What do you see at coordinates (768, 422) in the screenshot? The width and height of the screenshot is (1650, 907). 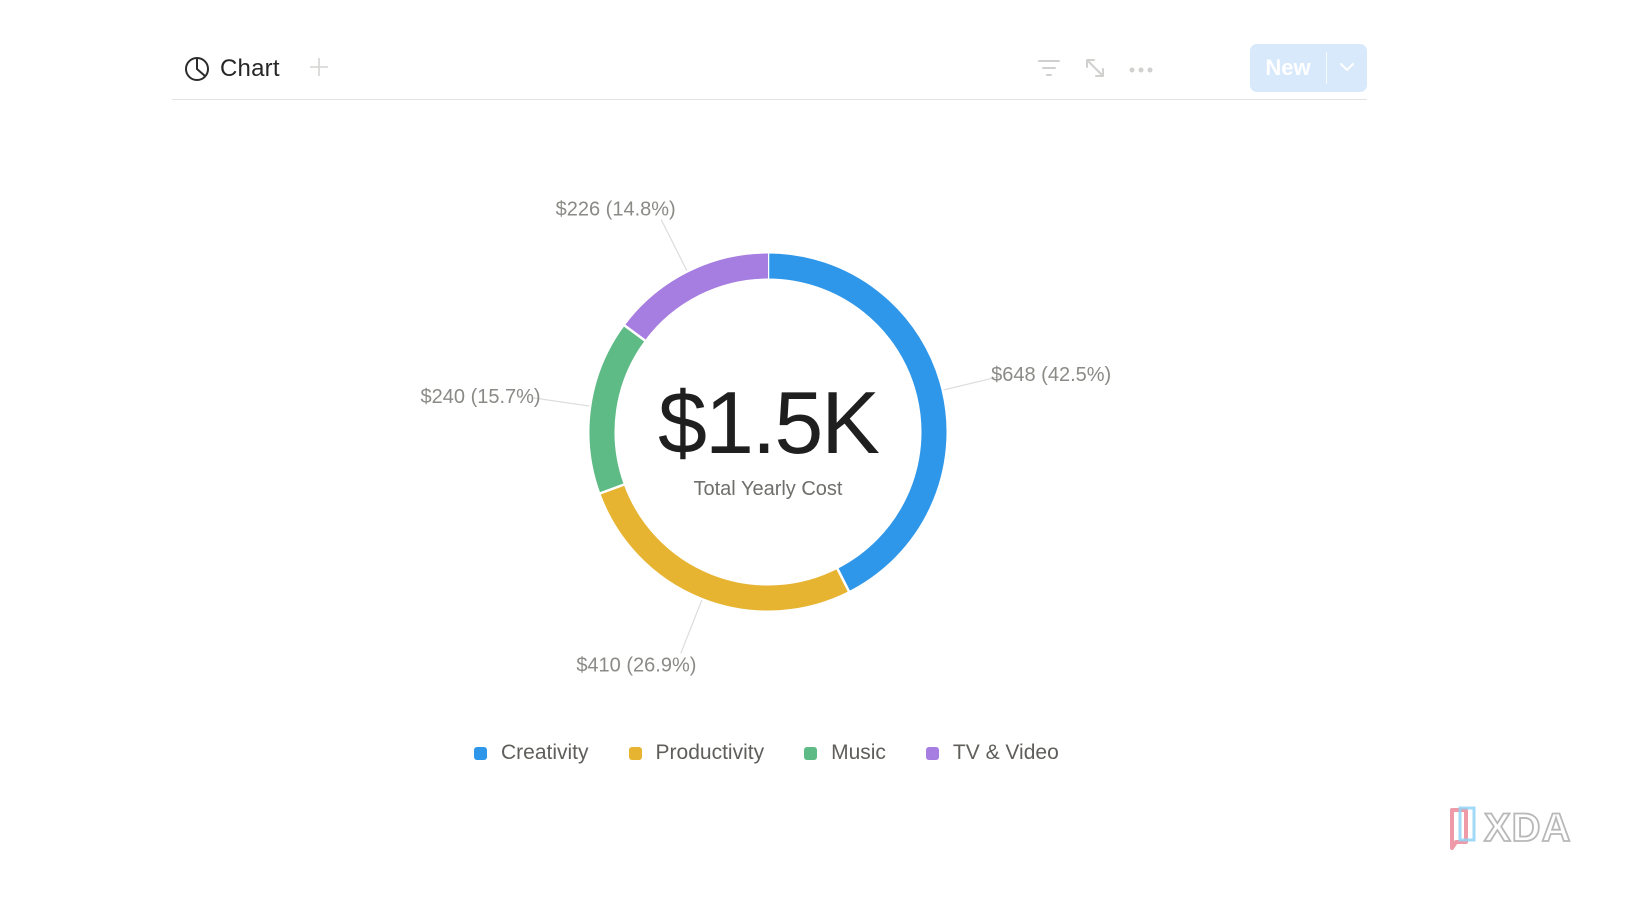 I see `chart-center-value: $1.5K` at bounding box center [768, 422].